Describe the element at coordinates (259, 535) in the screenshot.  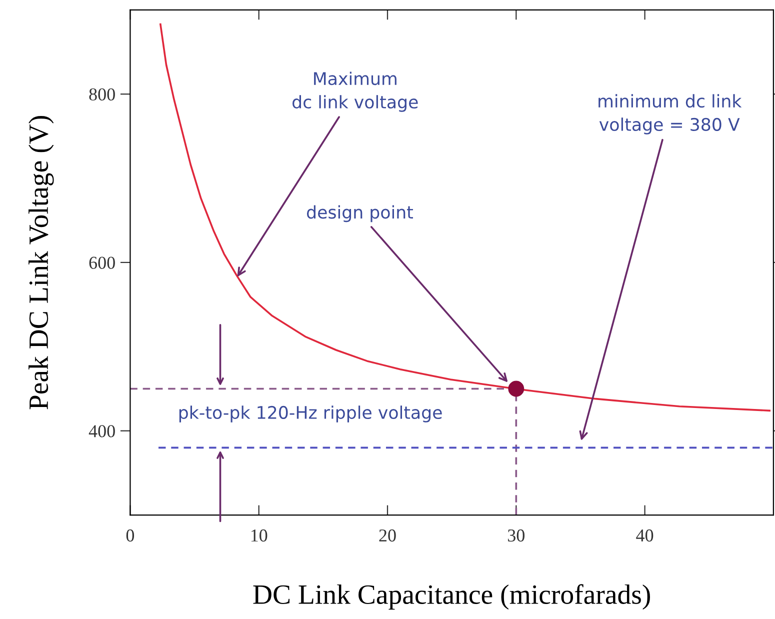
I see `x-tick-label: 10` at that location.